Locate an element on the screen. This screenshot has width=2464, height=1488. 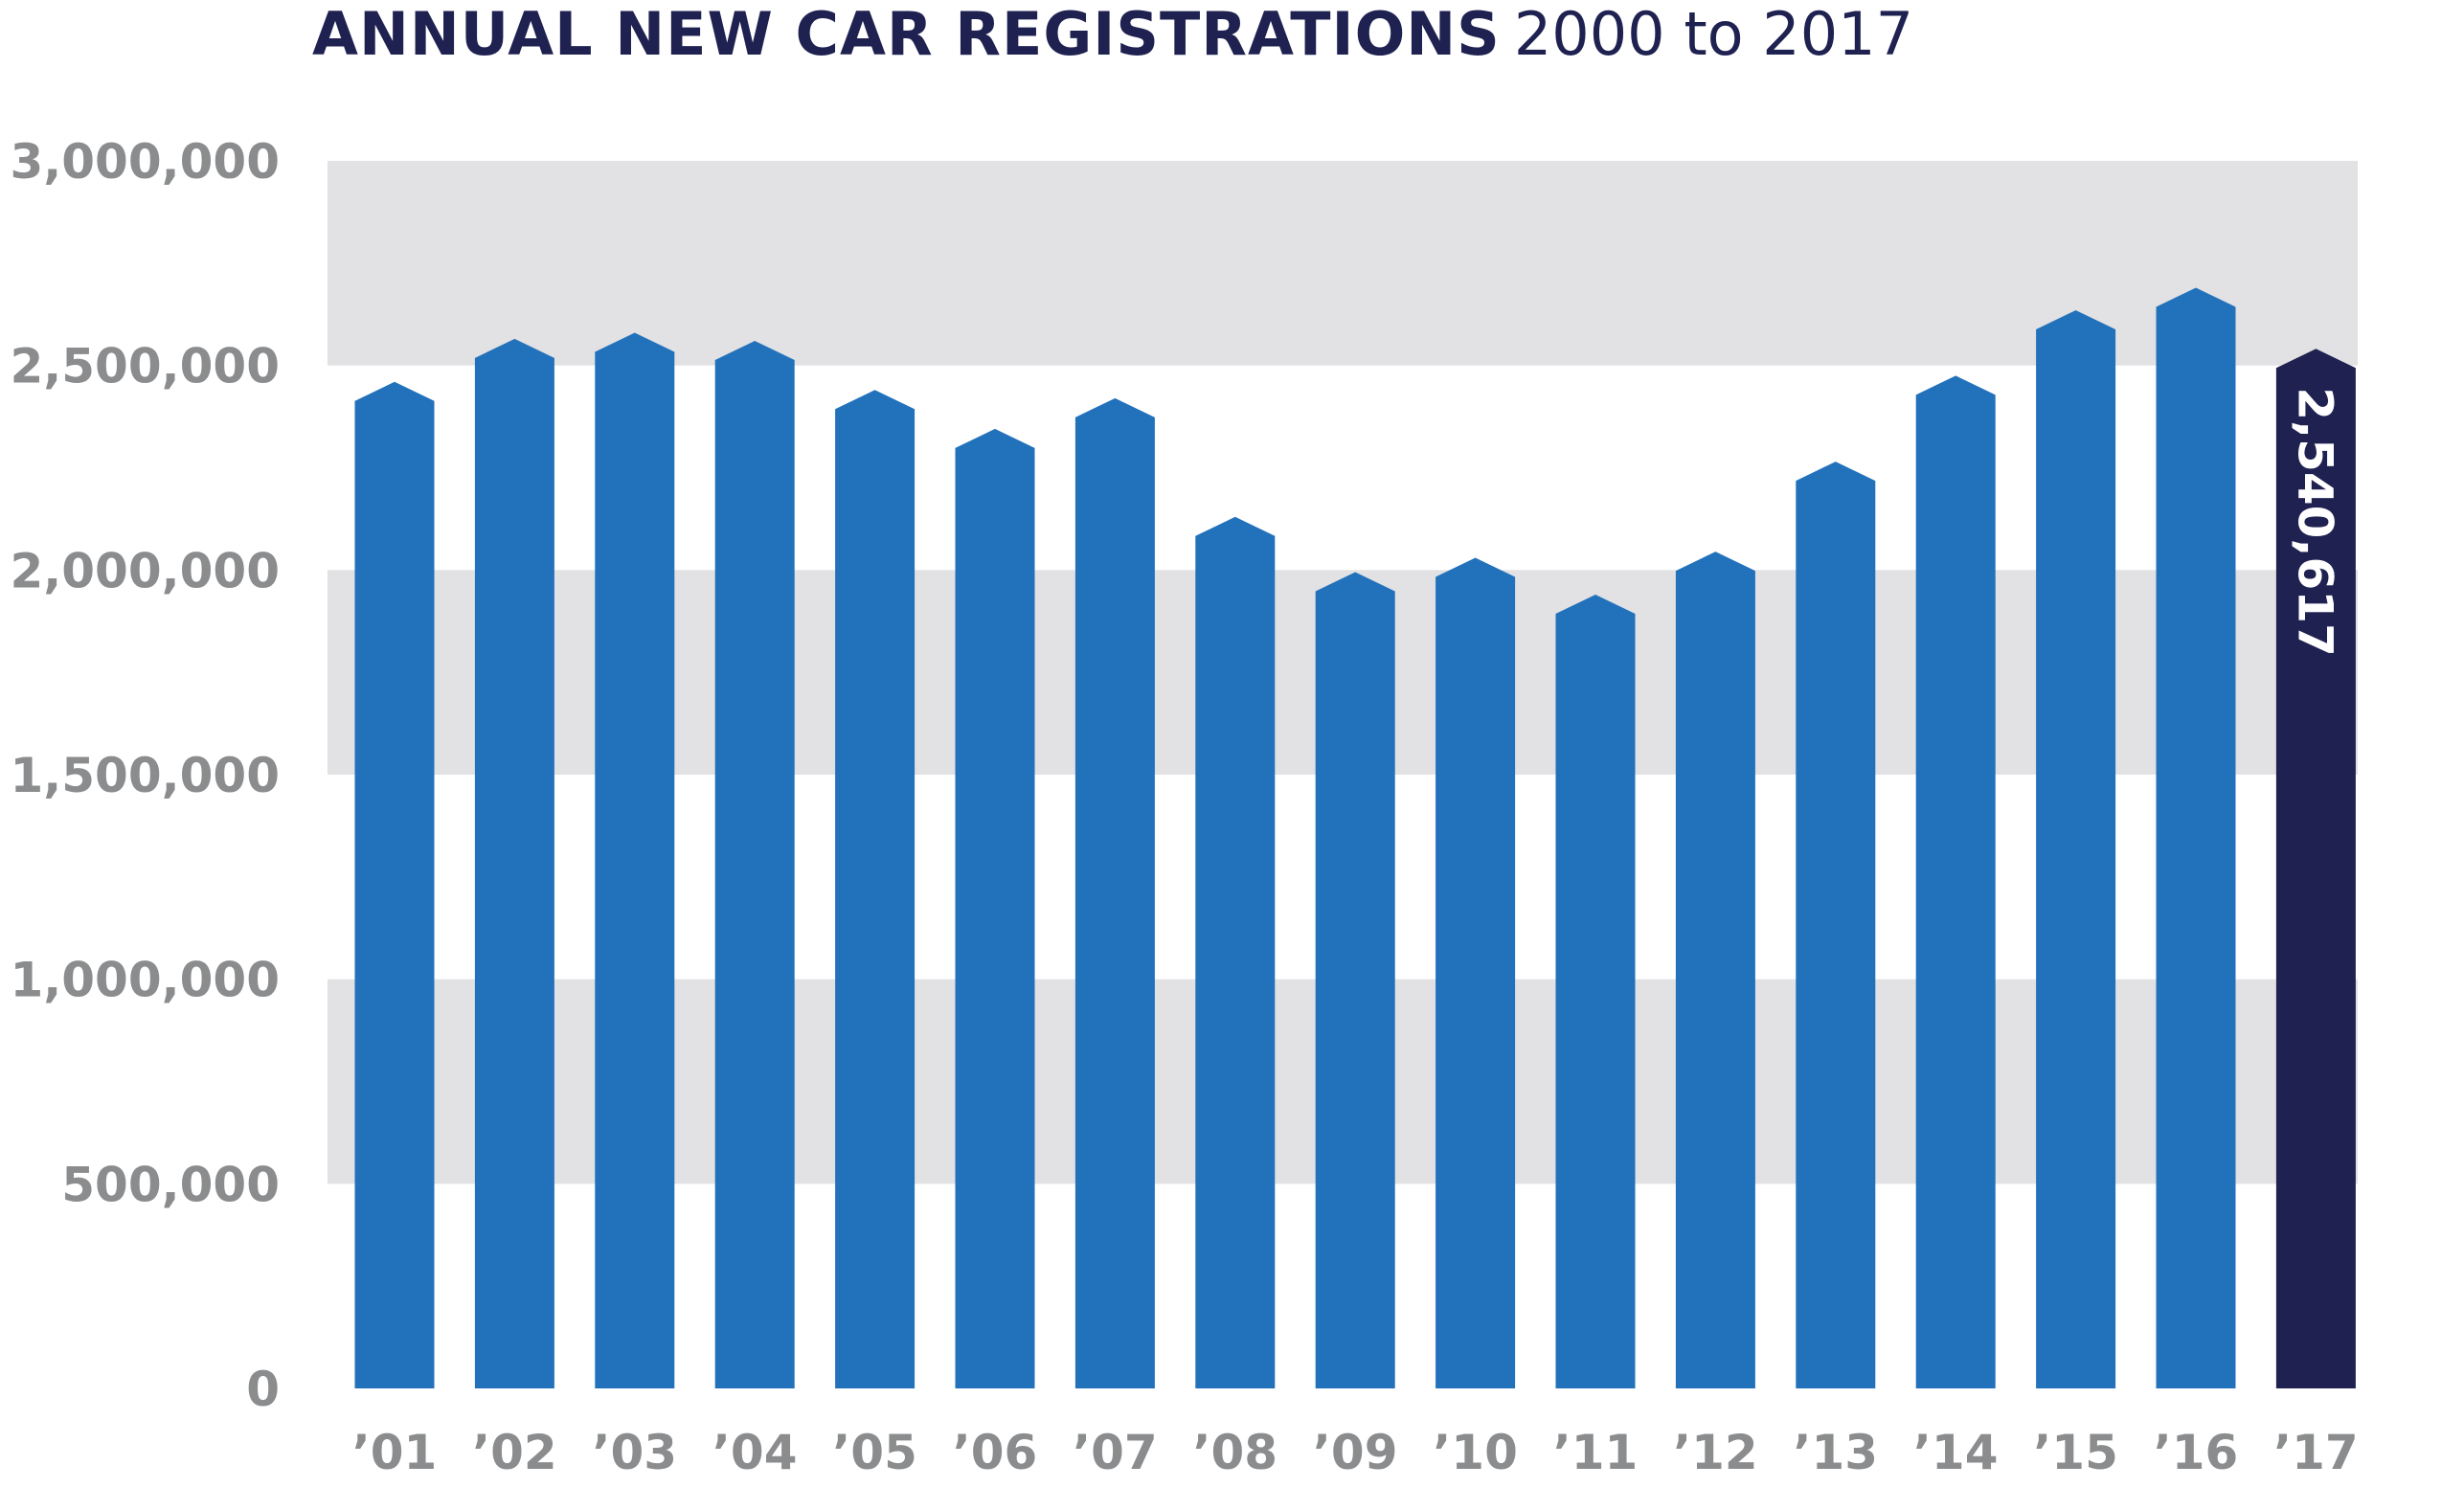
x-tick-label: ’04 is located at coordinates (755, 1452).